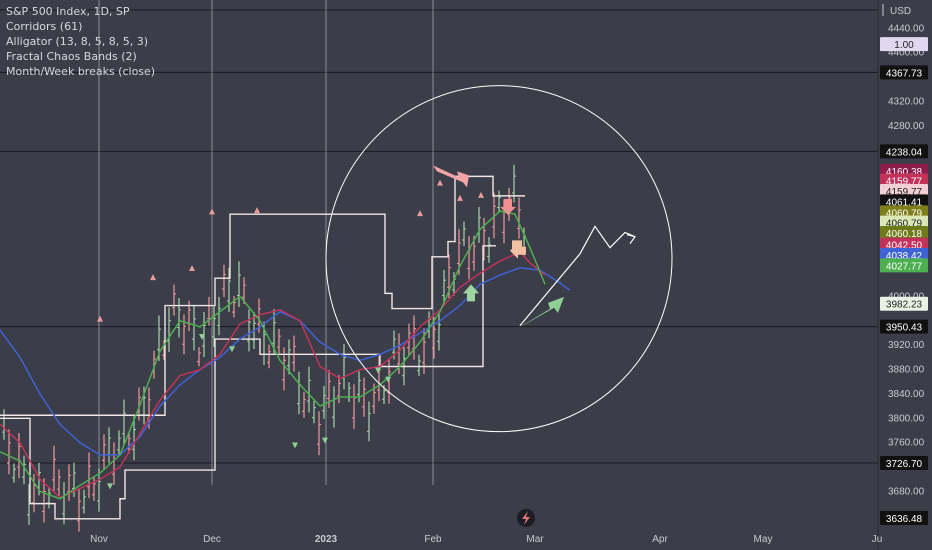 The image size is (932, 550). I want to click on time-tick-label: Mar, so click(535, 539).